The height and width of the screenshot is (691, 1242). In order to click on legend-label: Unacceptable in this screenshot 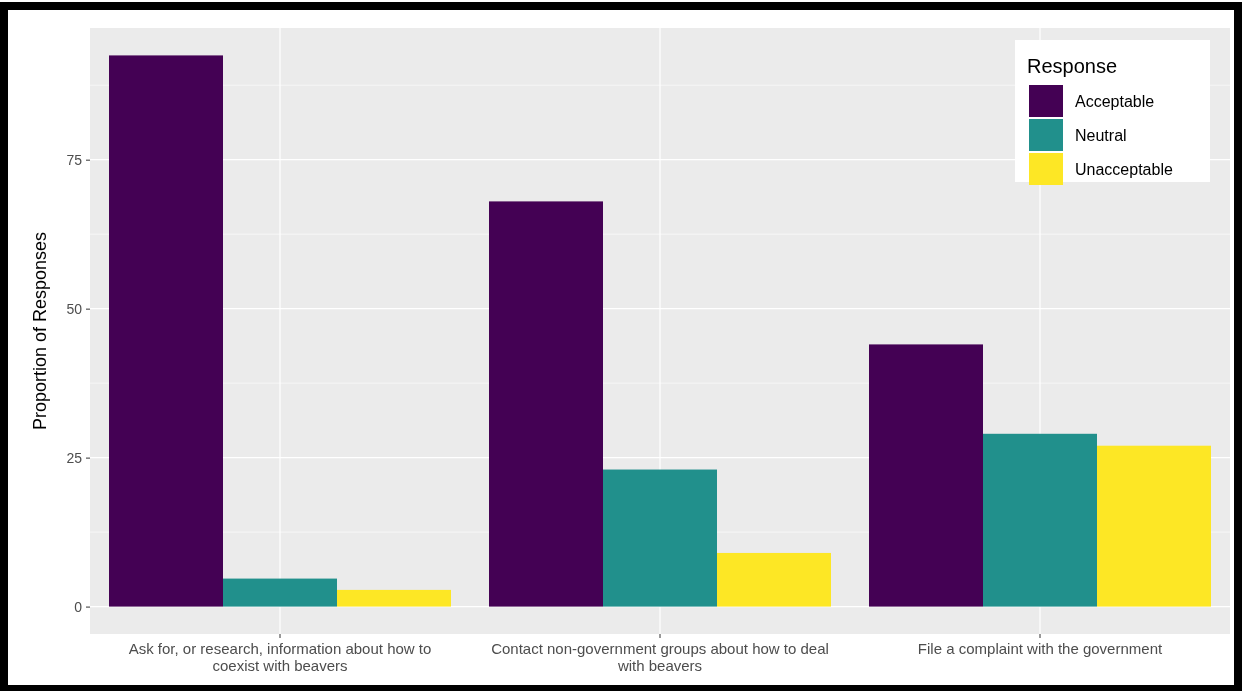, I will do `click(1124, 169)`.